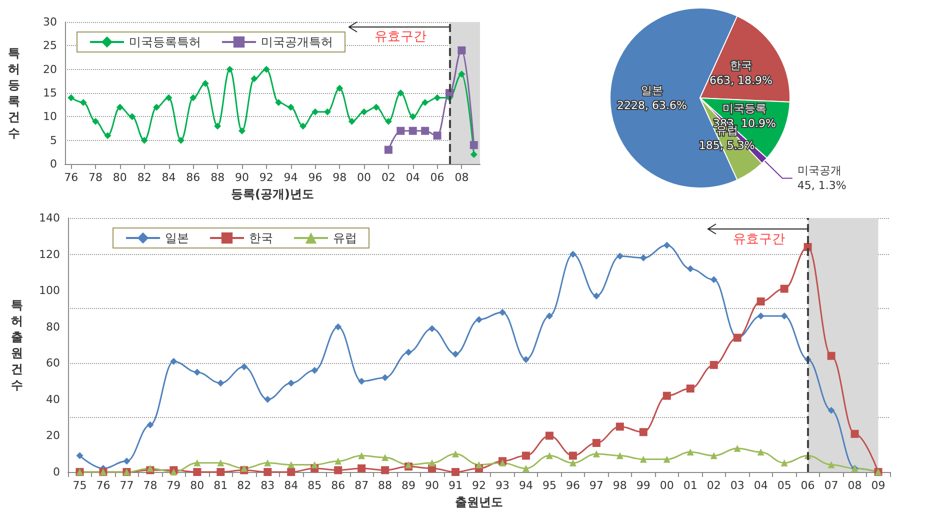  What do you see at coordinates (49, 218) in the screenshot?
I see `y-tick-label: 140` at bounding box center [49, 218].